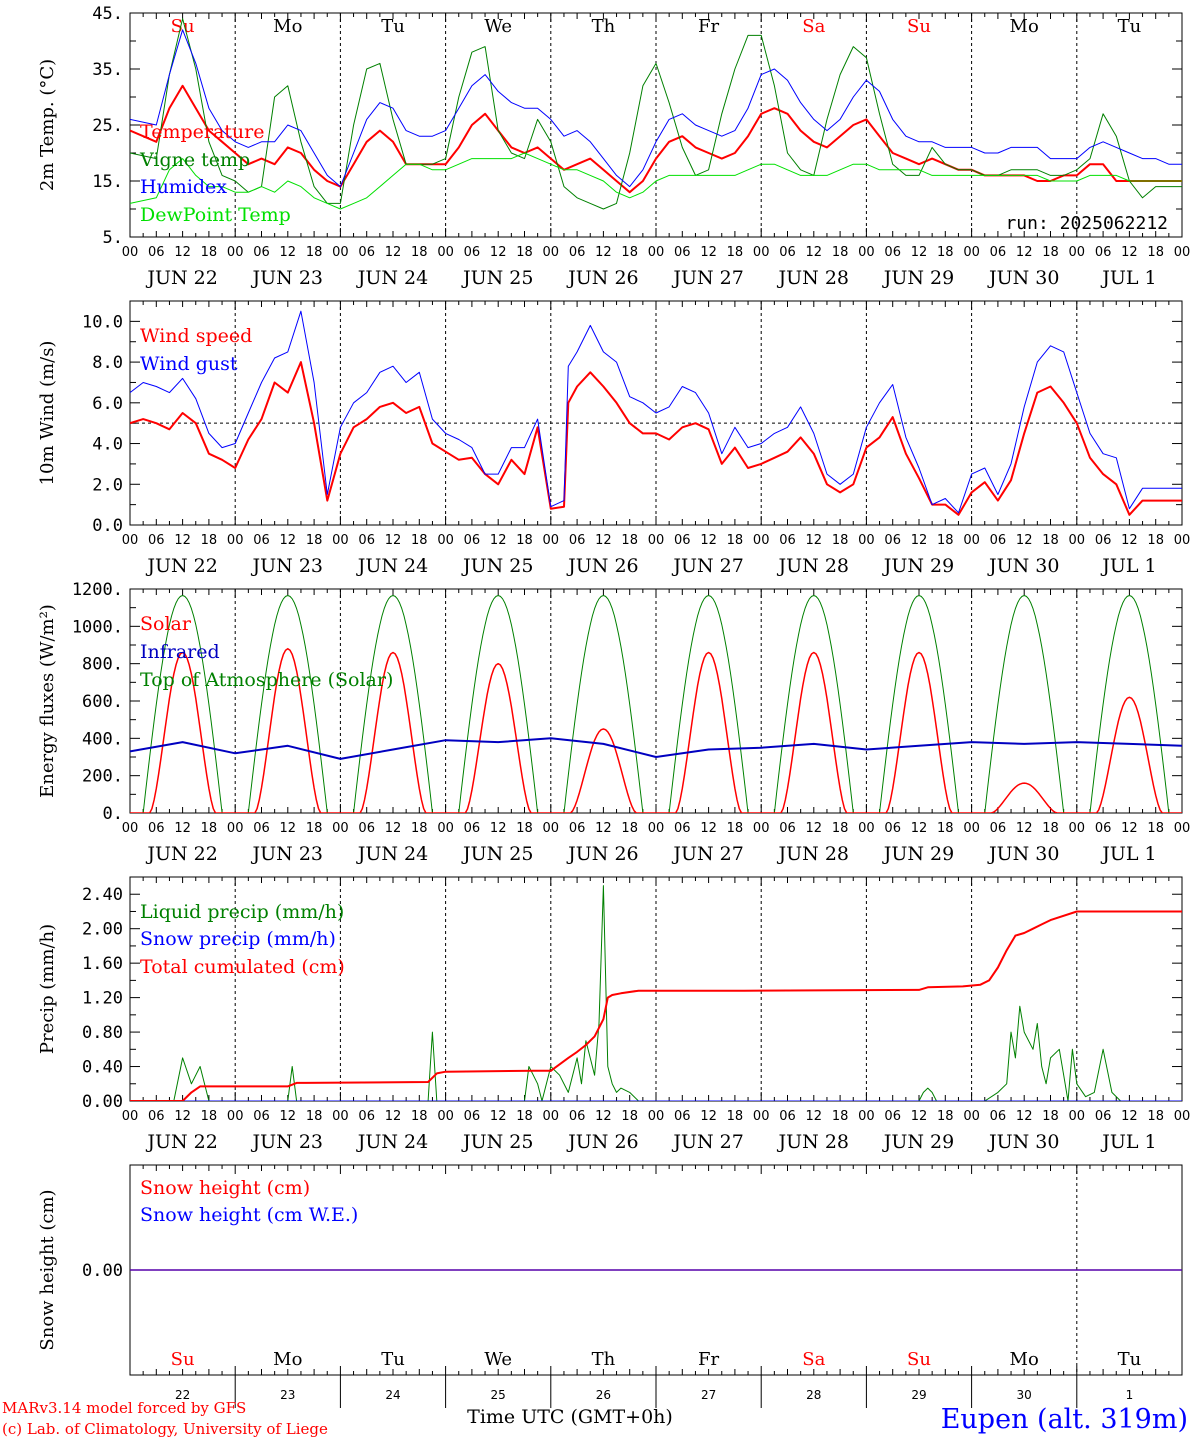 Image resolution: width=1194 pixels, height=1440 pixels. I want to click on date-label: JUN 27, so click(707, 1142).